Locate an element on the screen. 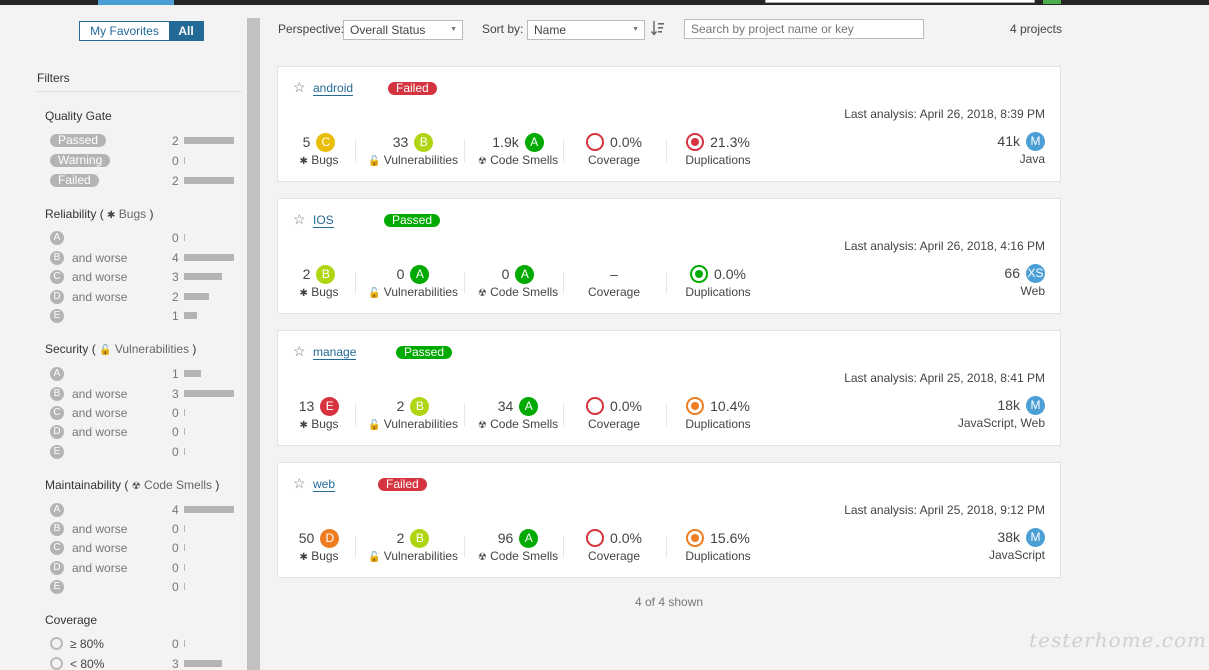 The image size is (1209, 670). code-smells-count: 0 is located at coordinates (505, 274).